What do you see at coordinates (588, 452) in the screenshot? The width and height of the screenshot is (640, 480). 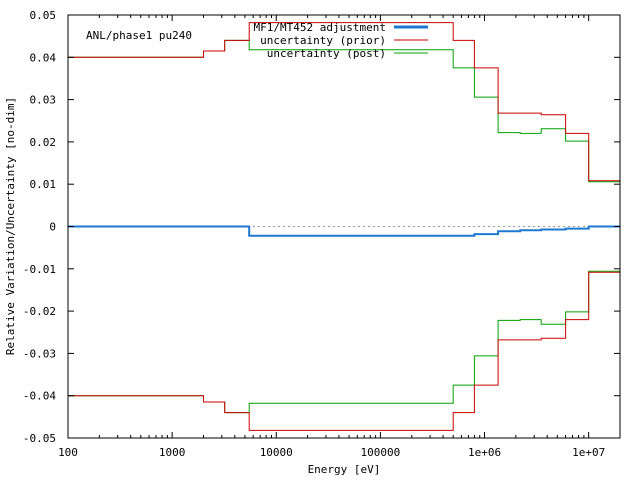 I see `x-tick-label: 1e+07` at bounding box center [588, 452].